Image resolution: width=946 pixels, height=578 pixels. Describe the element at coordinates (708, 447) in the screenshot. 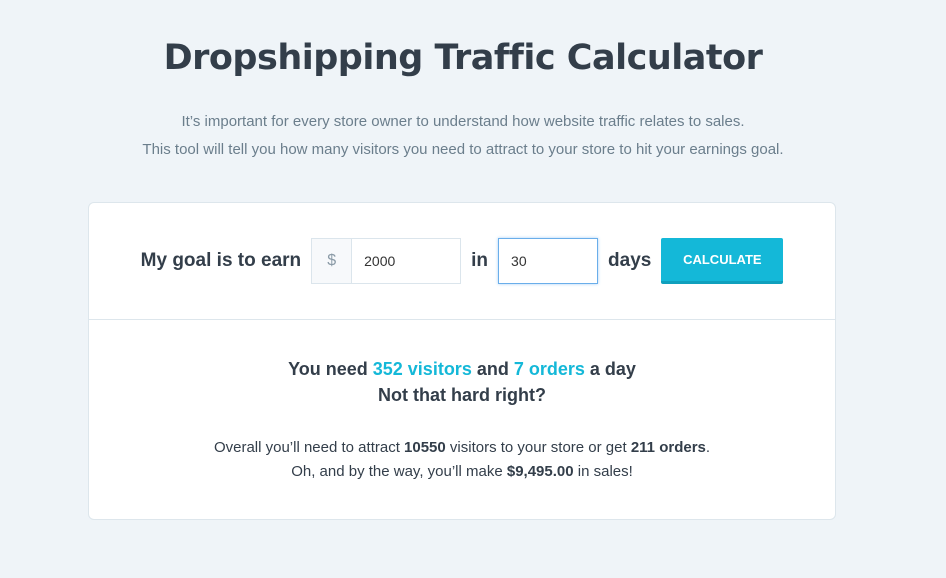

I see `details-text: .` at that location.